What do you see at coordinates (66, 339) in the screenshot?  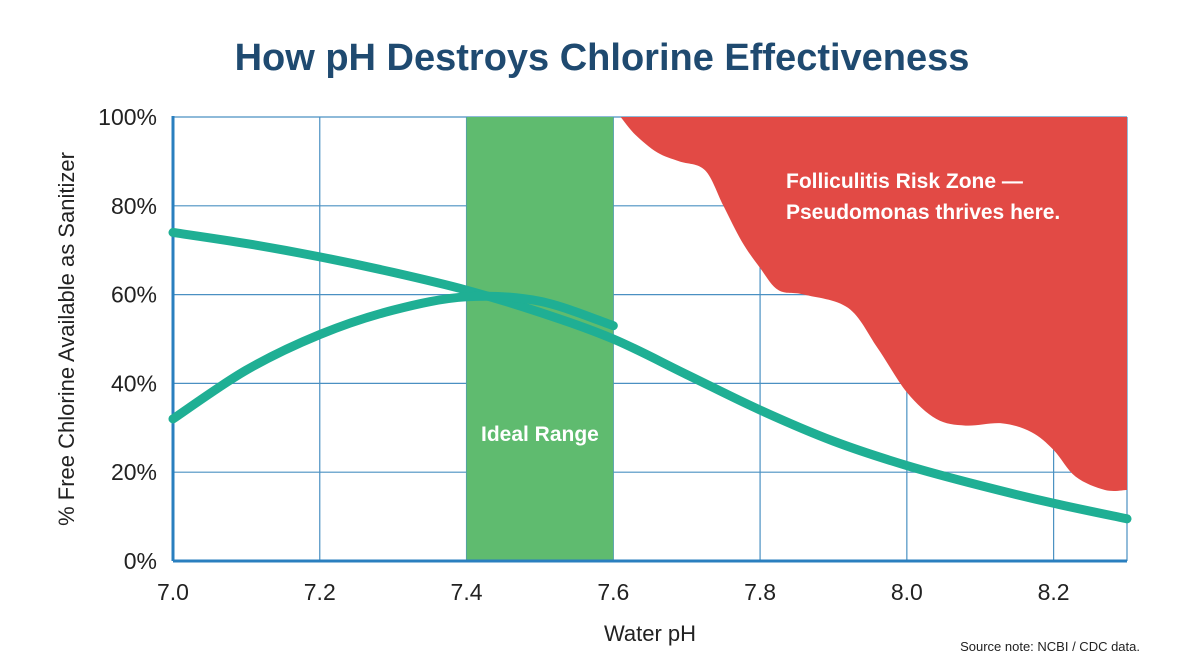 I see `y-axis-label: % Free Chlorine Available as Sanitizer` at bounding box center [66, 339].